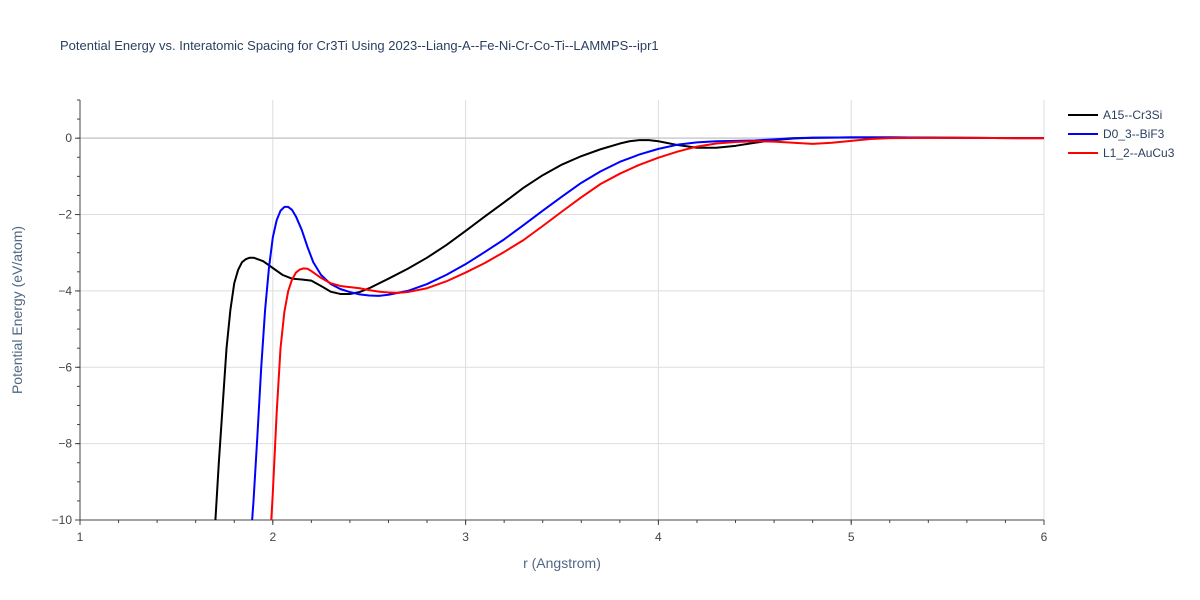 The width and height of the screenshot is (1200, 600). Describe the element at coordinates (66, 313) in the screenshot. I see `y-ticks: 0 −2 −4 −6 −8 −10` at that location.